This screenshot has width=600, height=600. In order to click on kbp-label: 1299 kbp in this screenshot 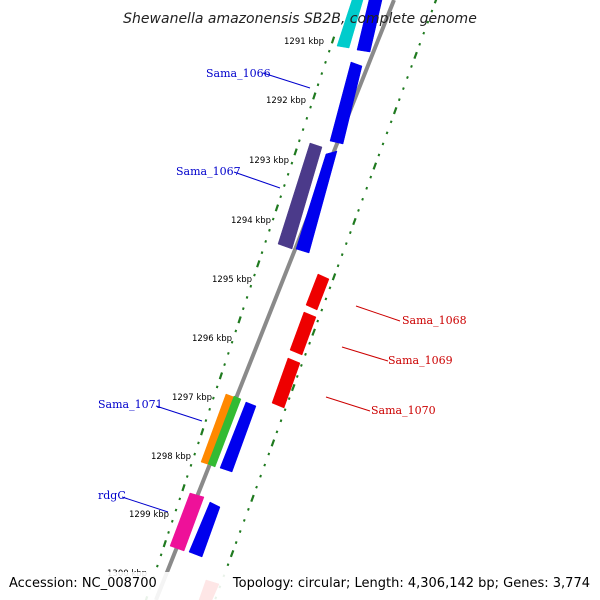, I will do `click(149, 515)`.